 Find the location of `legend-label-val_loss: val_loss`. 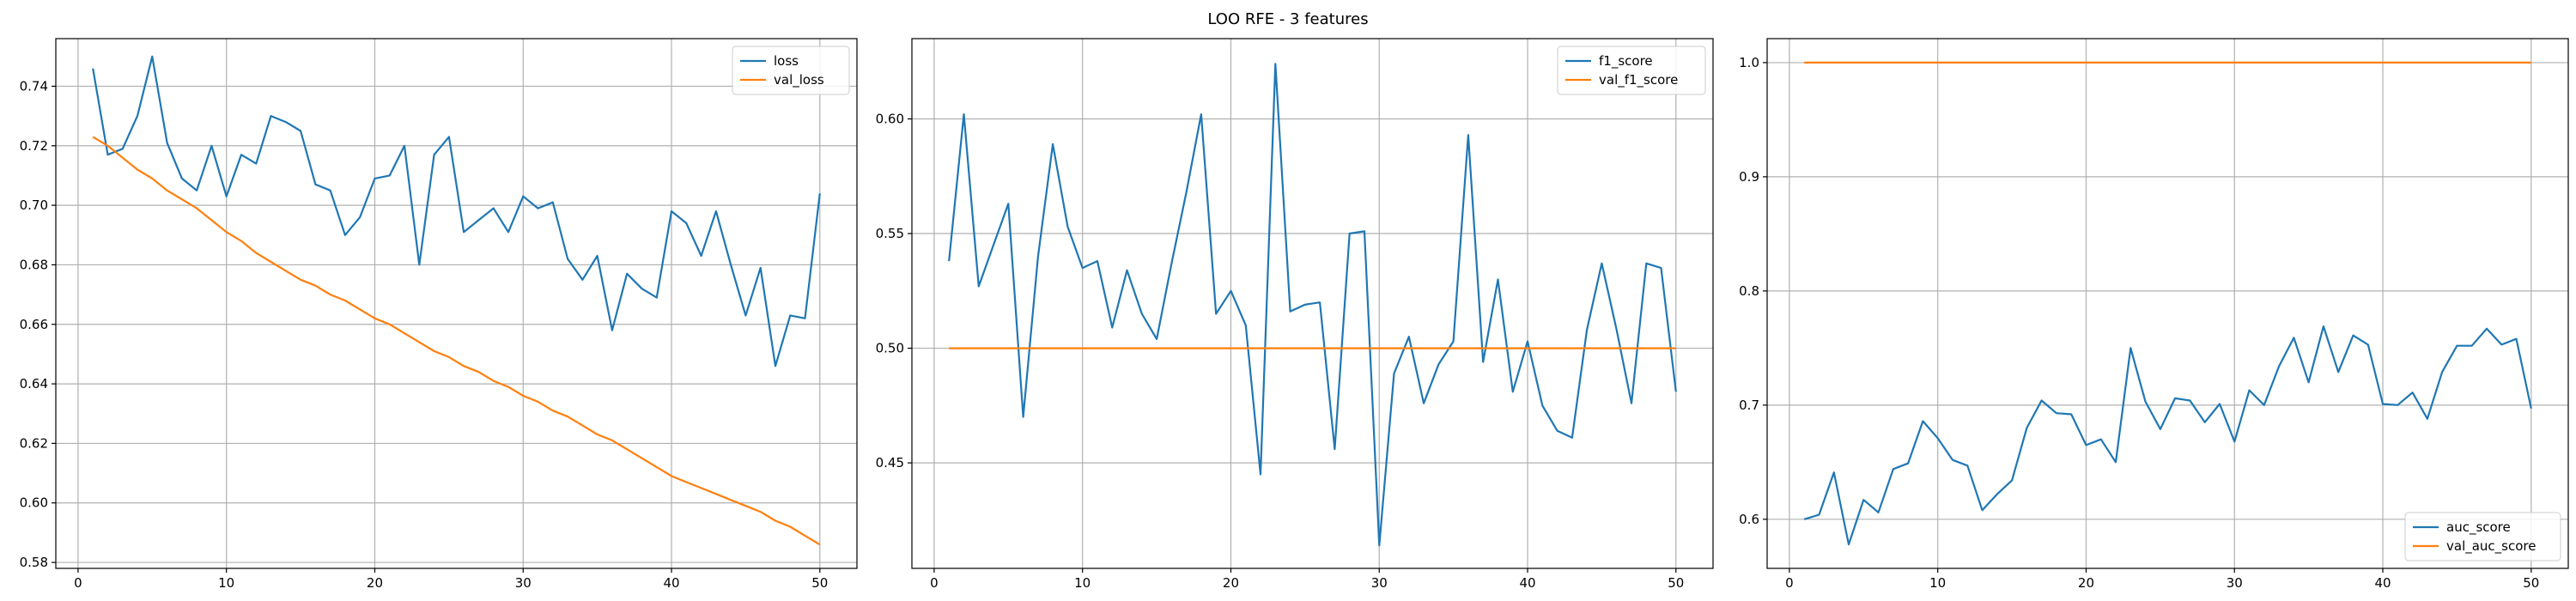

legend-label-val_loss: val_loss is located at coordinates (799, 80).